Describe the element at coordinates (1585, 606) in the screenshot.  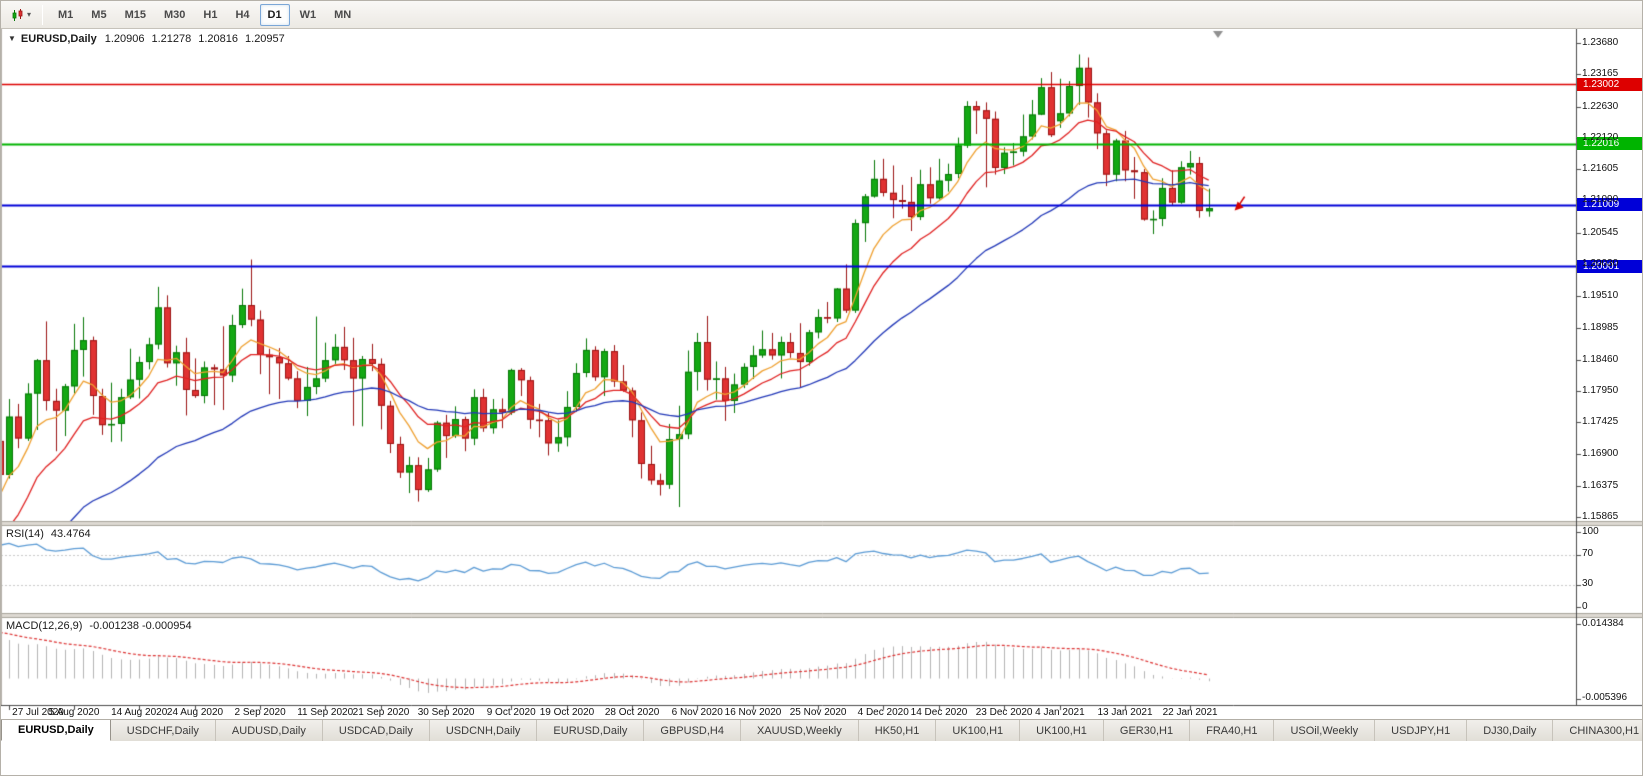
I see `rsi-tick-0: 0` at that location.